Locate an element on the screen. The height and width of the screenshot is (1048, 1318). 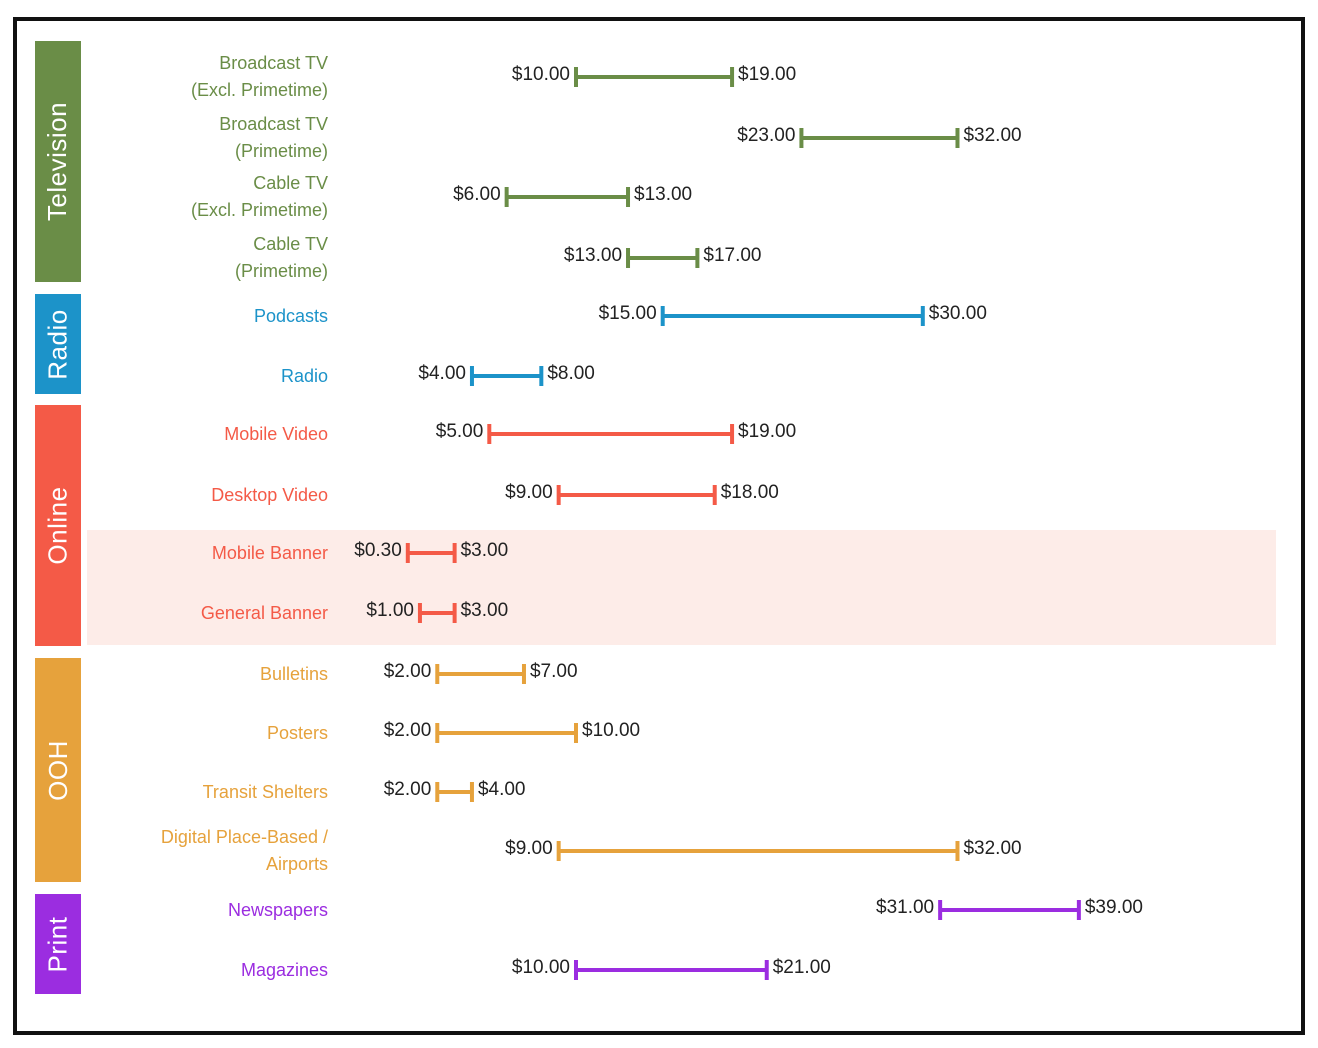
low-value-label: $4.00 is located at coordinates (442, 373).